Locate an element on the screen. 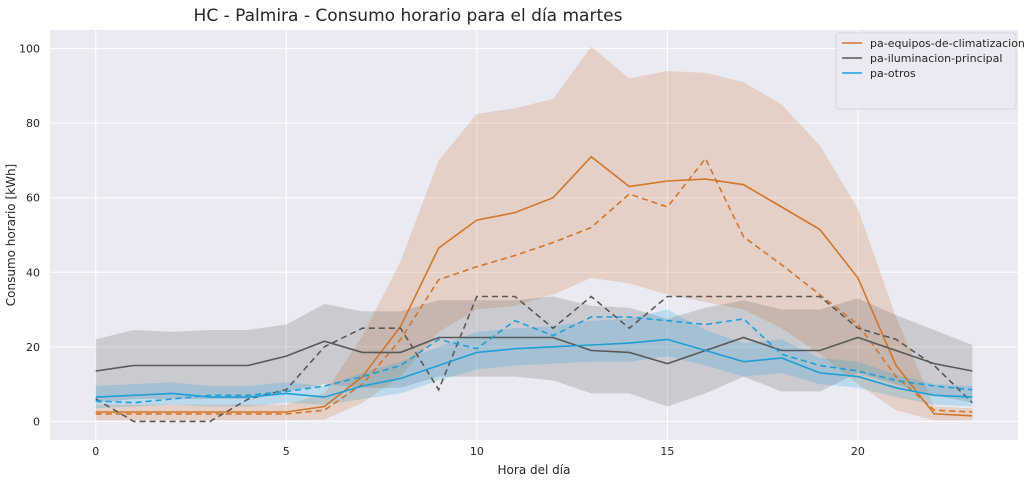 The width and height of the screenshot is (1025, 483). y-axis-ticks: 0 20 40 60 80 100 is located at coordinates (29, 236).